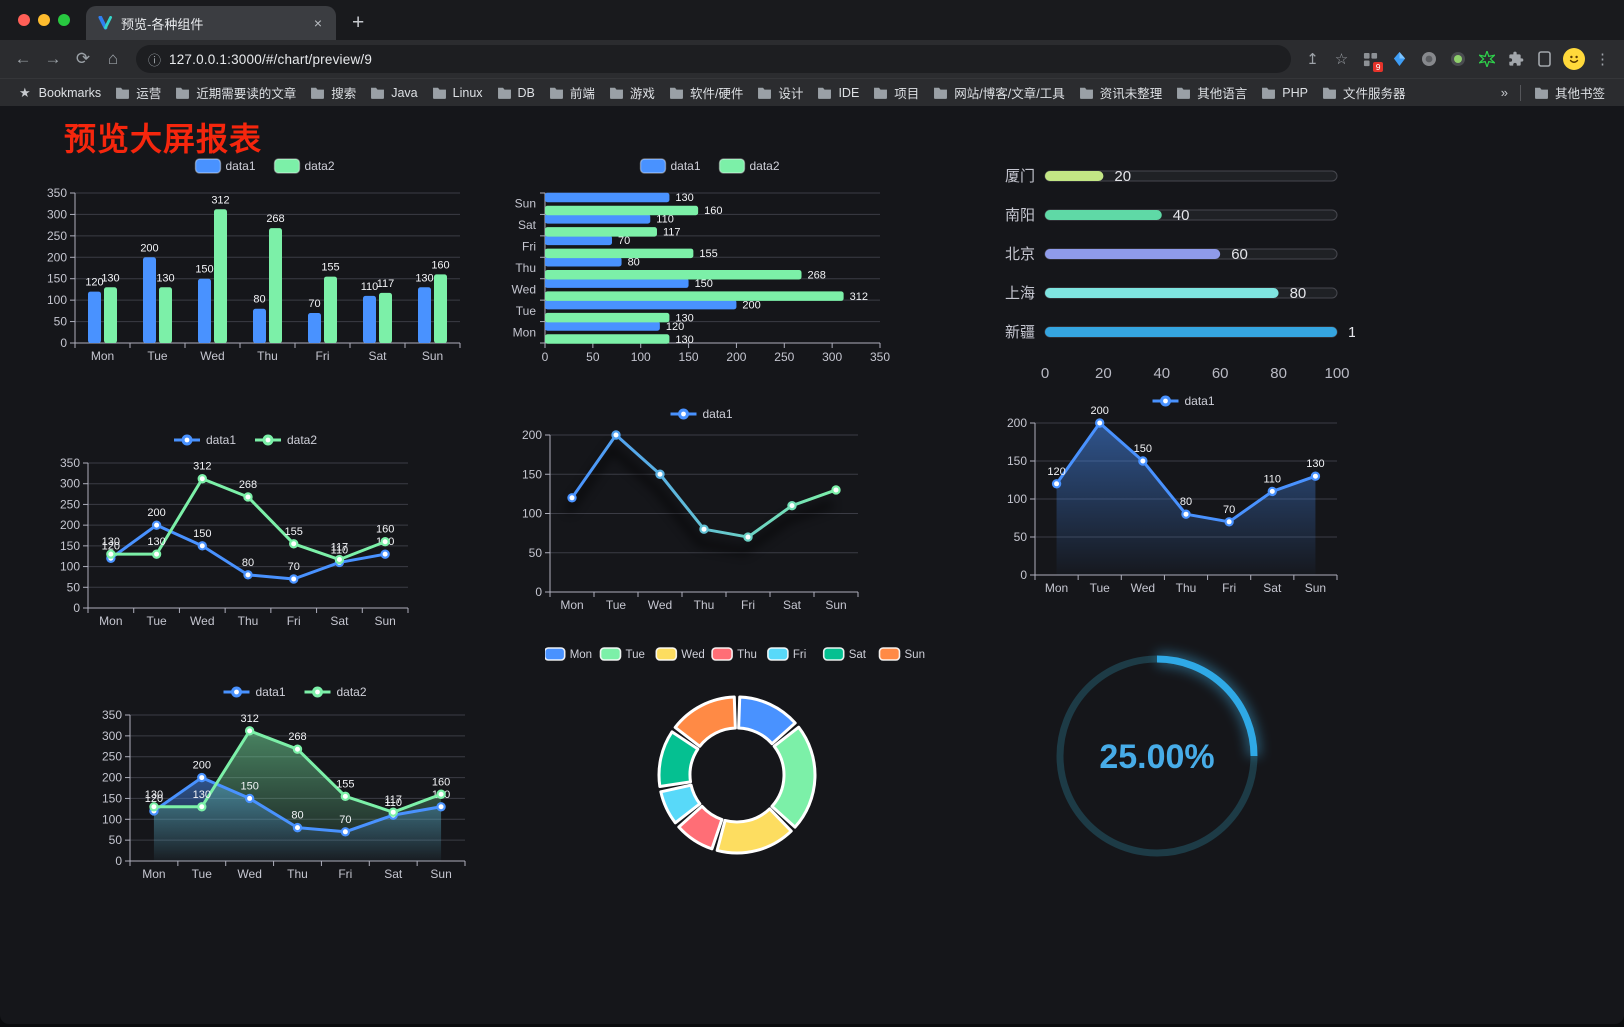 The height and width of the screenshot is (1027, 1624). What do you see at coordinates (83, 58) in the screenshot?
I see `reload-icon: ⟳` at bounding box center [83, 58].